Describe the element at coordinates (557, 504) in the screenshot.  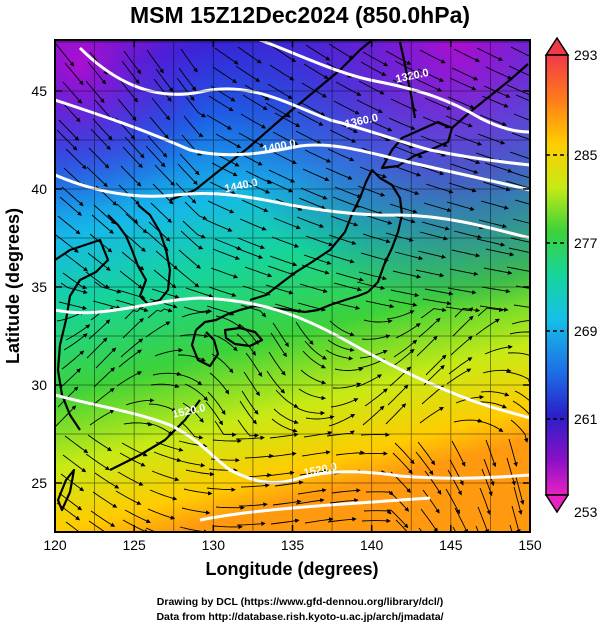
I see `colorbar-bottom-arrow` at that location.